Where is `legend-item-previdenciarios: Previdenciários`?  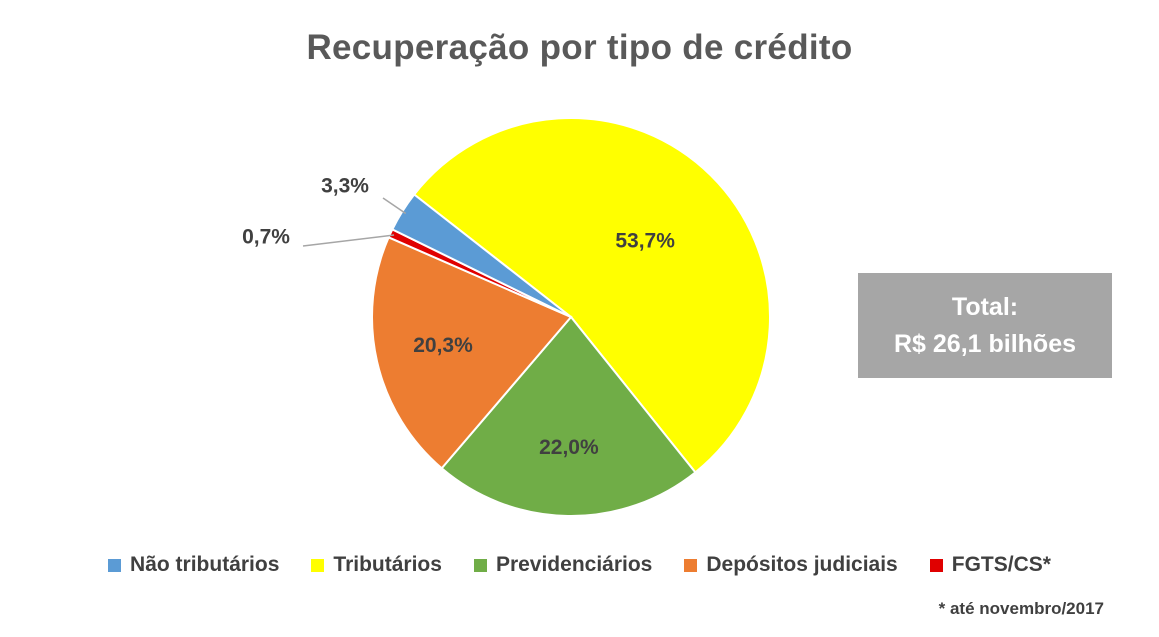
legend-item-previdenciarios: Previdenciários is located at coordinates (563, 565).